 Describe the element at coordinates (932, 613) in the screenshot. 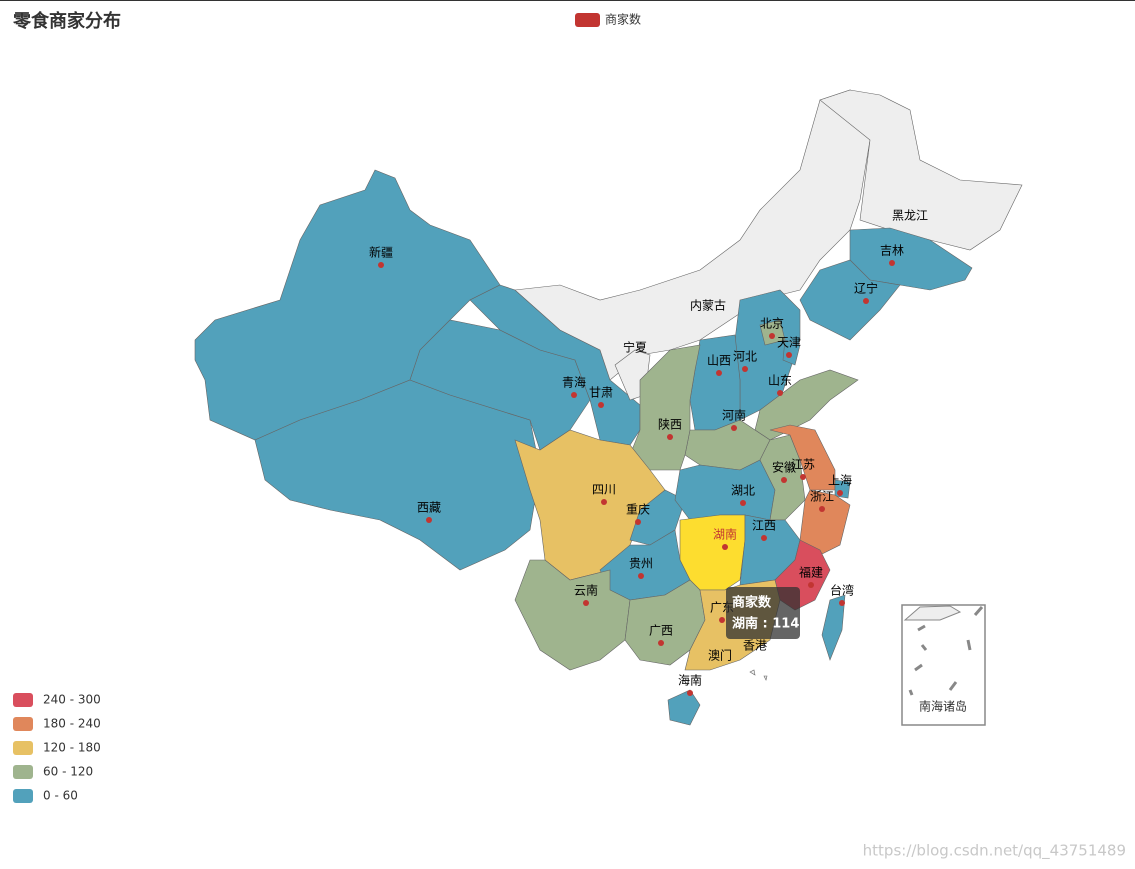

I see `inset-land` at that location.